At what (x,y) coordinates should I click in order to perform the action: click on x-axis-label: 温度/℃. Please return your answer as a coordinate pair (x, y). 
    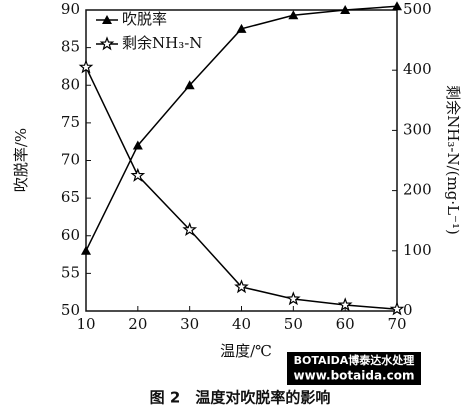
    Looking at the image, I should click on (246, 351).